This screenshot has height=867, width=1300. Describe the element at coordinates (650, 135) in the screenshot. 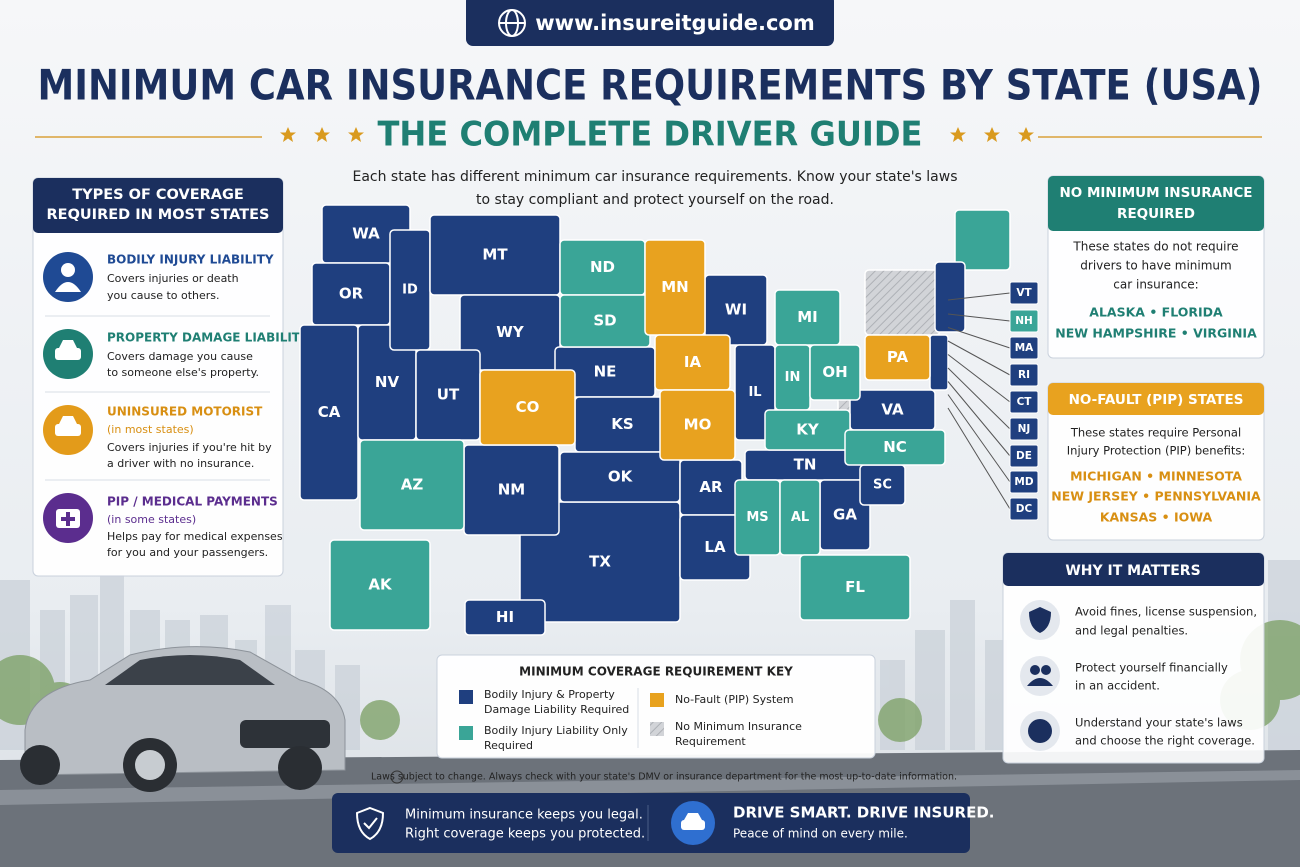

I see `subtitle: THE COMPLETE DRIVER GUIDE` at that location.